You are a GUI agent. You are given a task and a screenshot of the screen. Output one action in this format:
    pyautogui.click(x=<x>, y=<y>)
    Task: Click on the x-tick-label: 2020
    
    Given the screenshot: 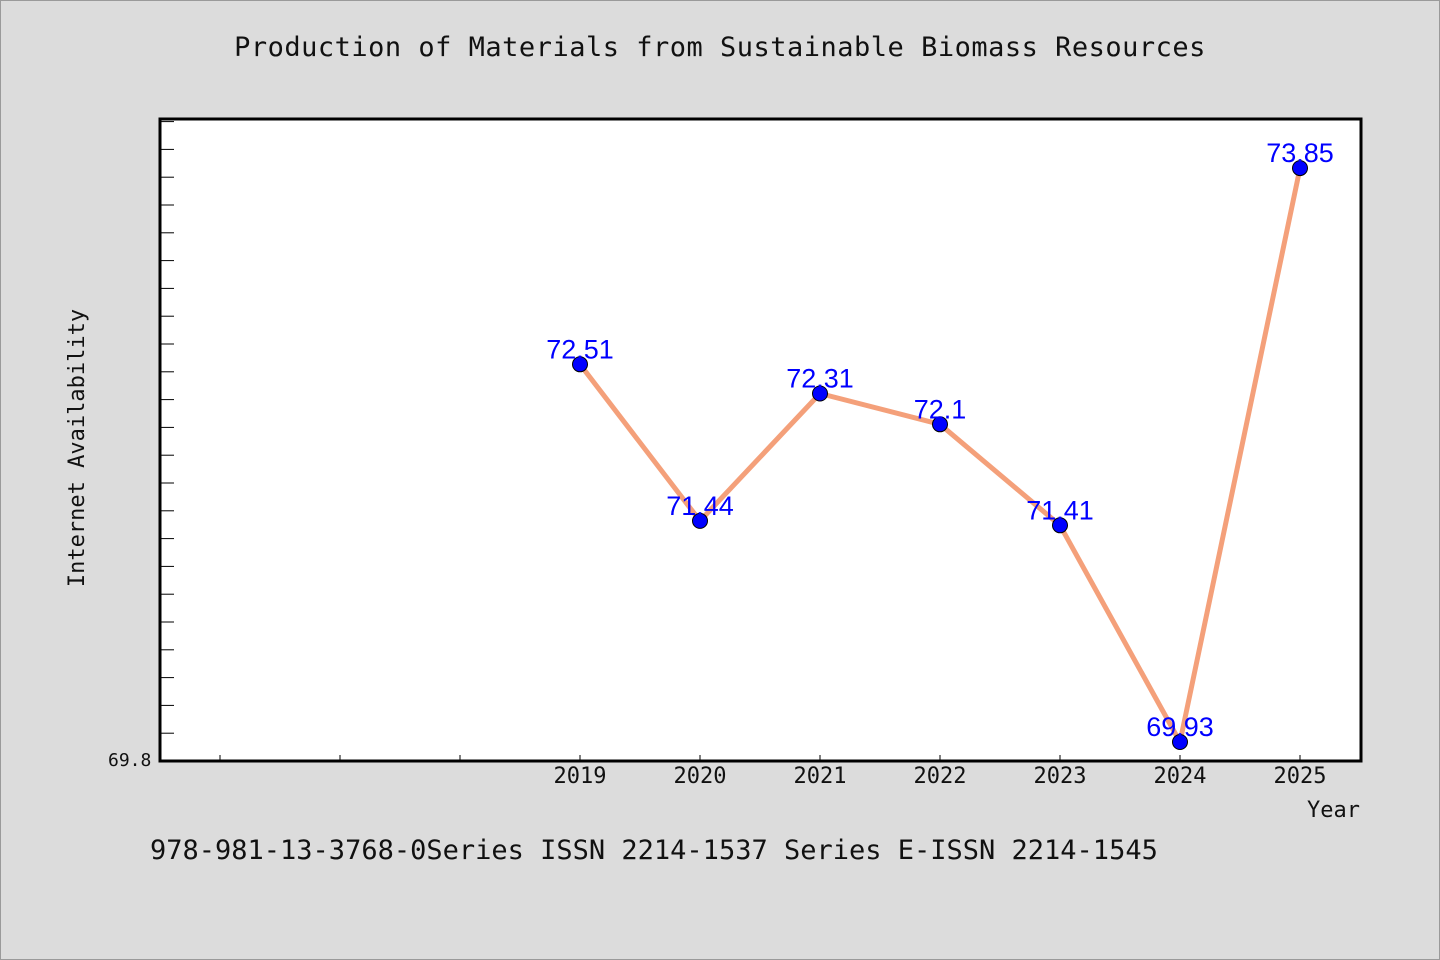 What is the action you would take?
    pyautogui.click(x=700, y=776)
    